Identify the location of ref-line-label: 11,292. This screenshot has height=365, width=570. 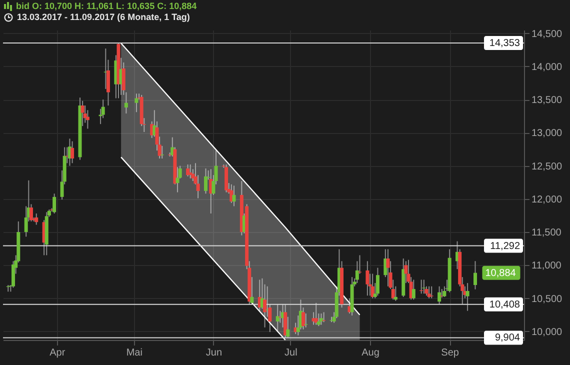
(505, 246).